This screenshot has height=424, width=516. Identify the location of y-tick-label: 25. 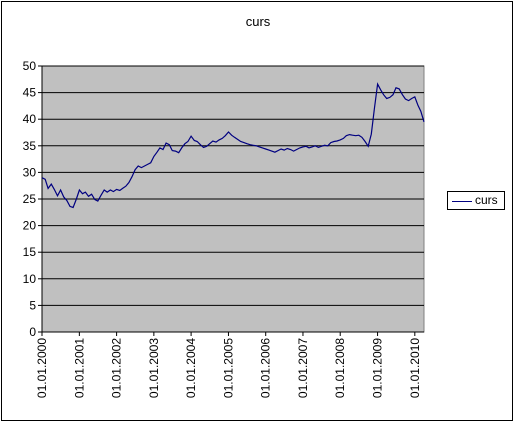
(30, 199).